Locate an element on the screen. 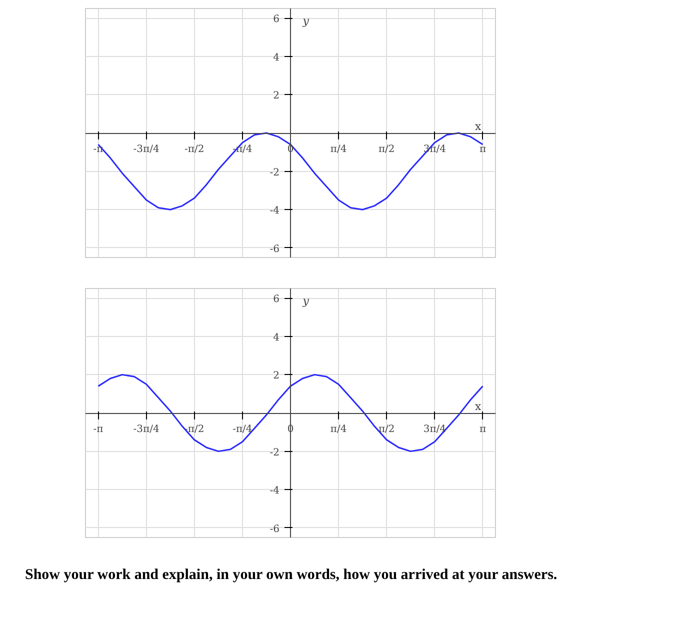 Image resolution: width=679 pixels, height=633 pixels. x-tick-label: -π/4 is located at coordinates (242, 429).